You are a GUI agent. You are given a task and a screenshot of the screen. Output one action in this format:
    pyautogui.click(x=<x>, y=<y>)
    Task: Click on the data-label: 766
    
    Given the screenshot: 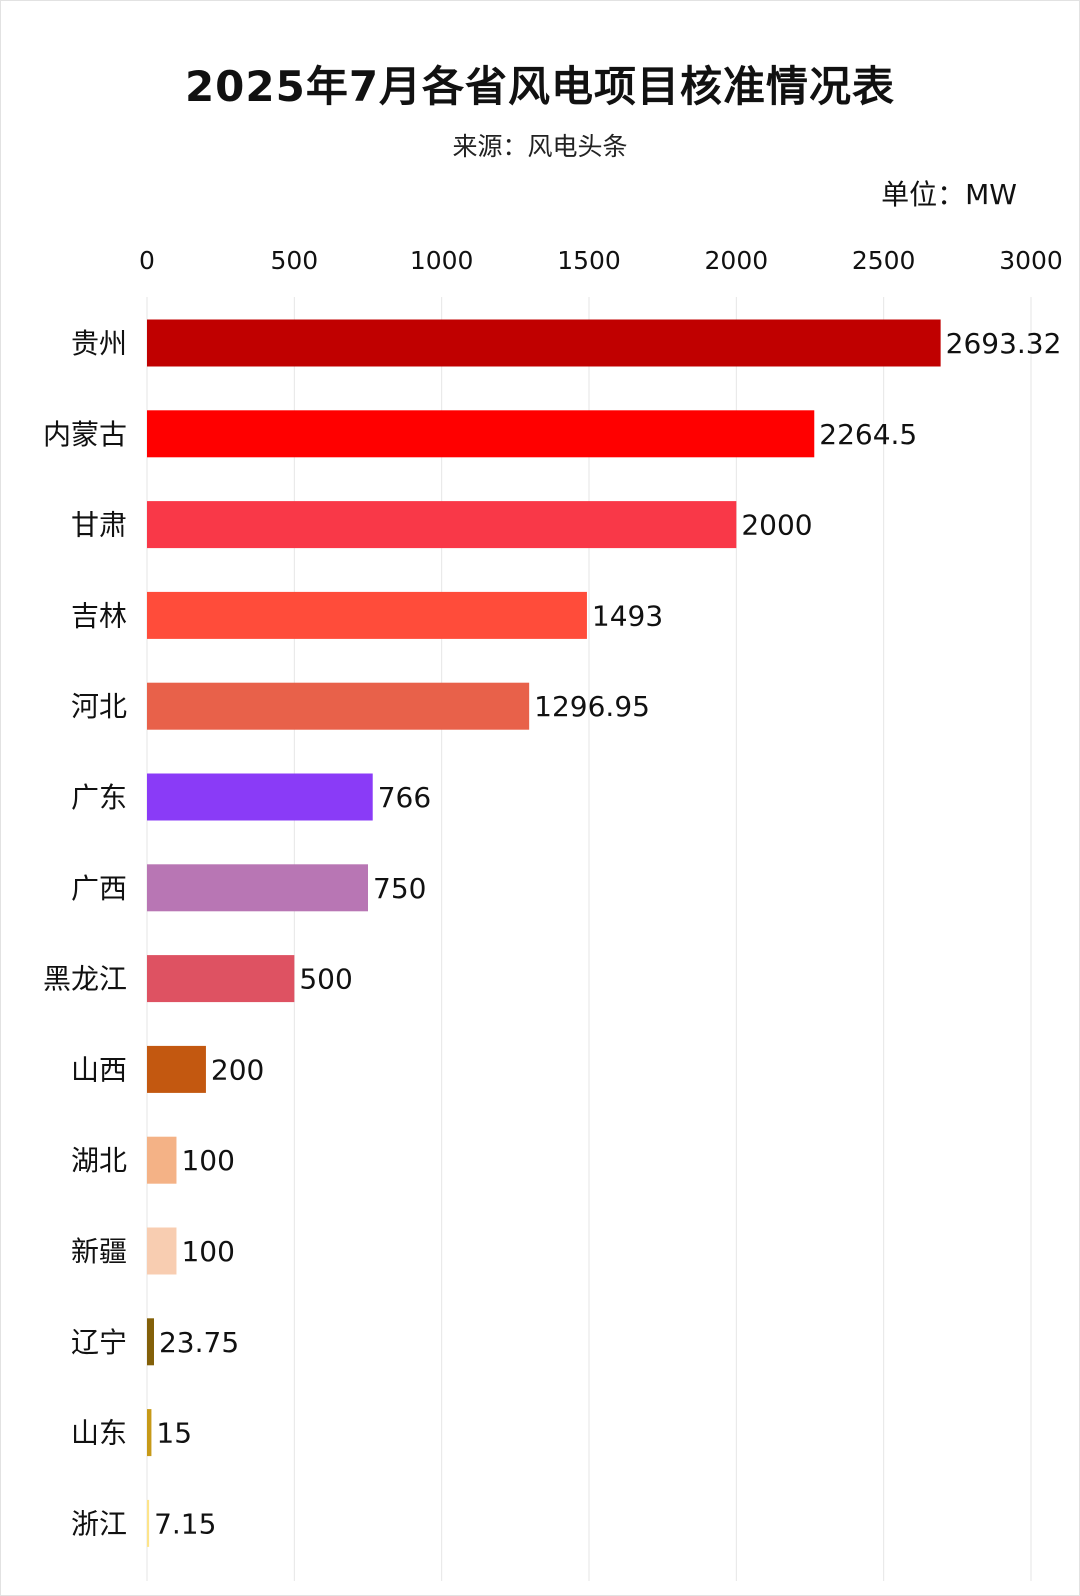 What is the action you would take?
    pyautogui.click(x=404, y=797)
    